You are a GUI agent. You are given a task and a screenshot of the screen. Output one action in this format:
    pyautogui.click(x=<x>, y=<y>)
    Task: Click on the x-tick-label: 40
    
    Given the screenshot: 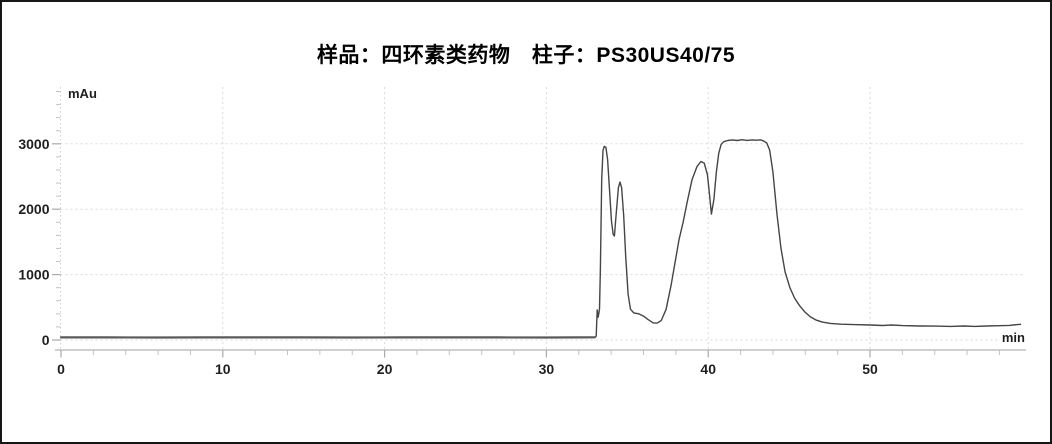 What is the action you would take?
    pyautogui.click(x=708, y=369)
    